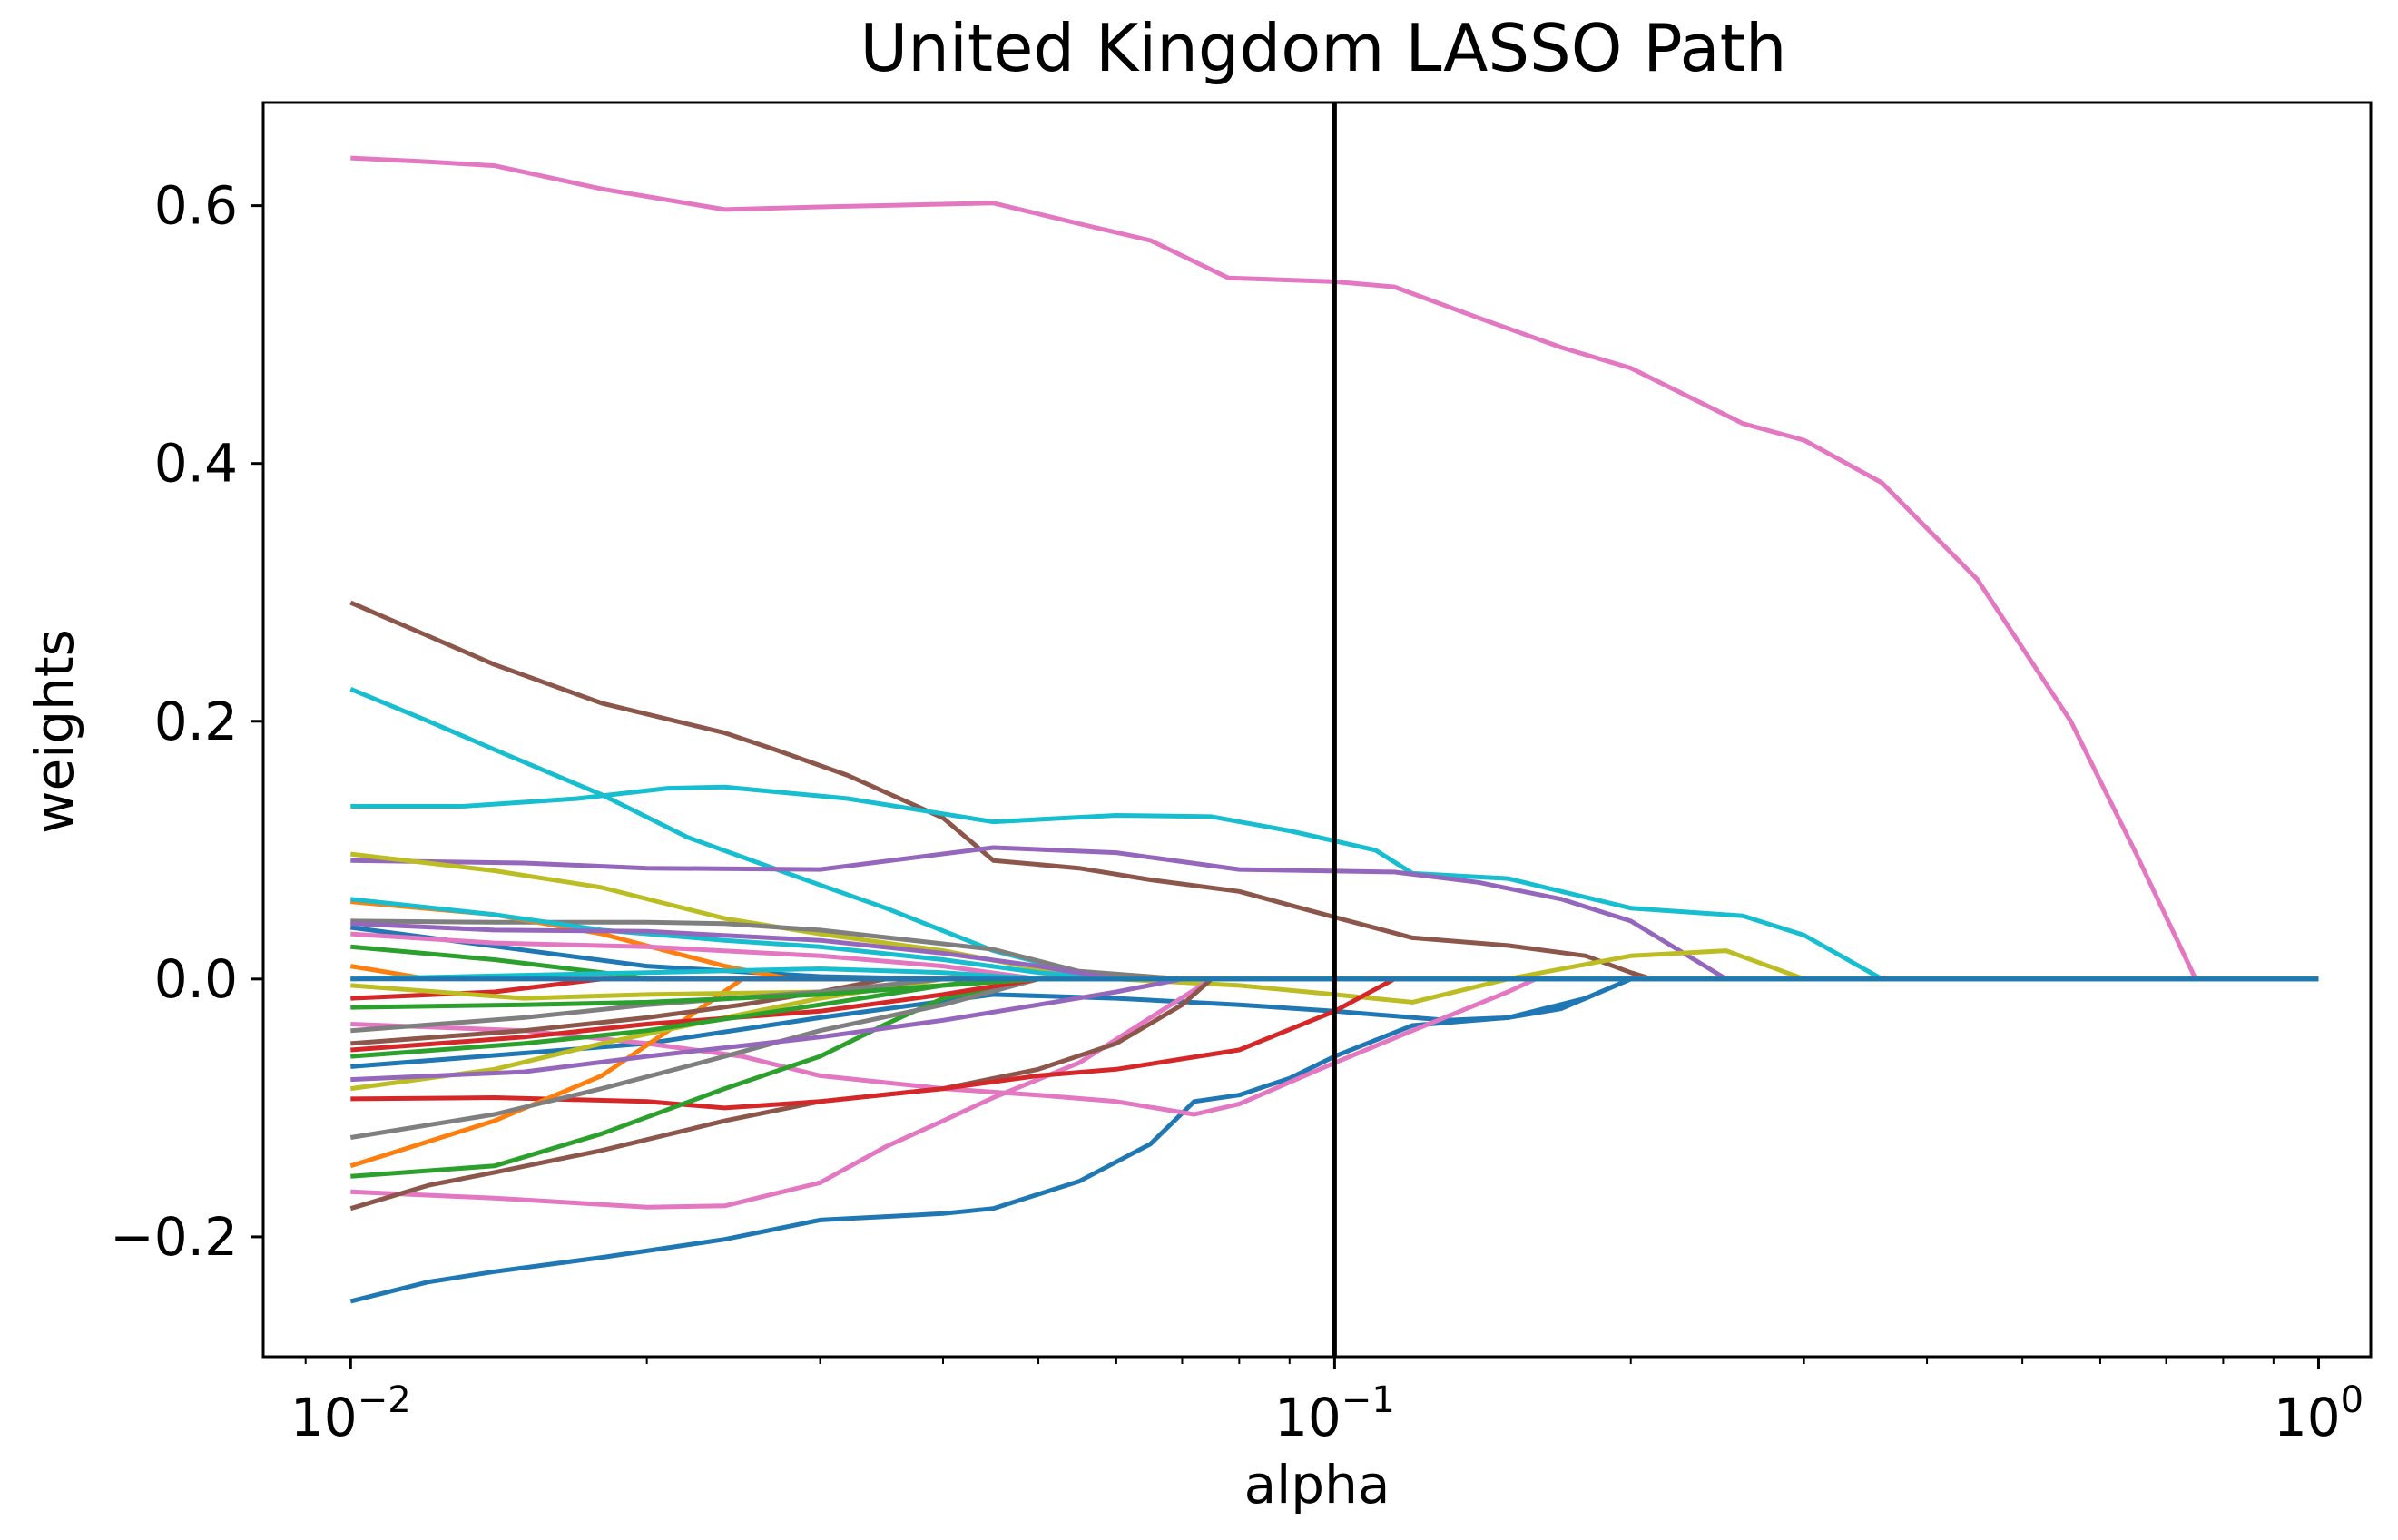 This screenshot has width=2398, height=1540. What do you see at coordinates (196, 464) in the screenshot?
I see `y-tick-label: 0.4` at bounding box center [196, 464].